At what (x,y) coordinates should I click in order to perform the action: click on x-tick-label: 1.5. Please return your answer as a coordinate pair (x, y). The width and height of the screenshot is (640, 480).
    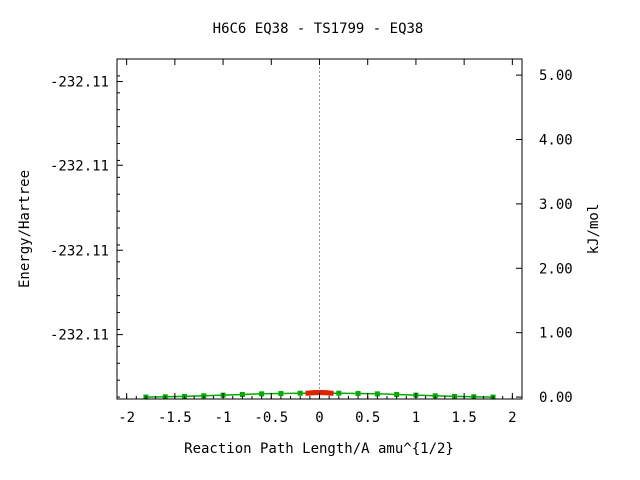
    Looking at the image, I should click on (463, 418).